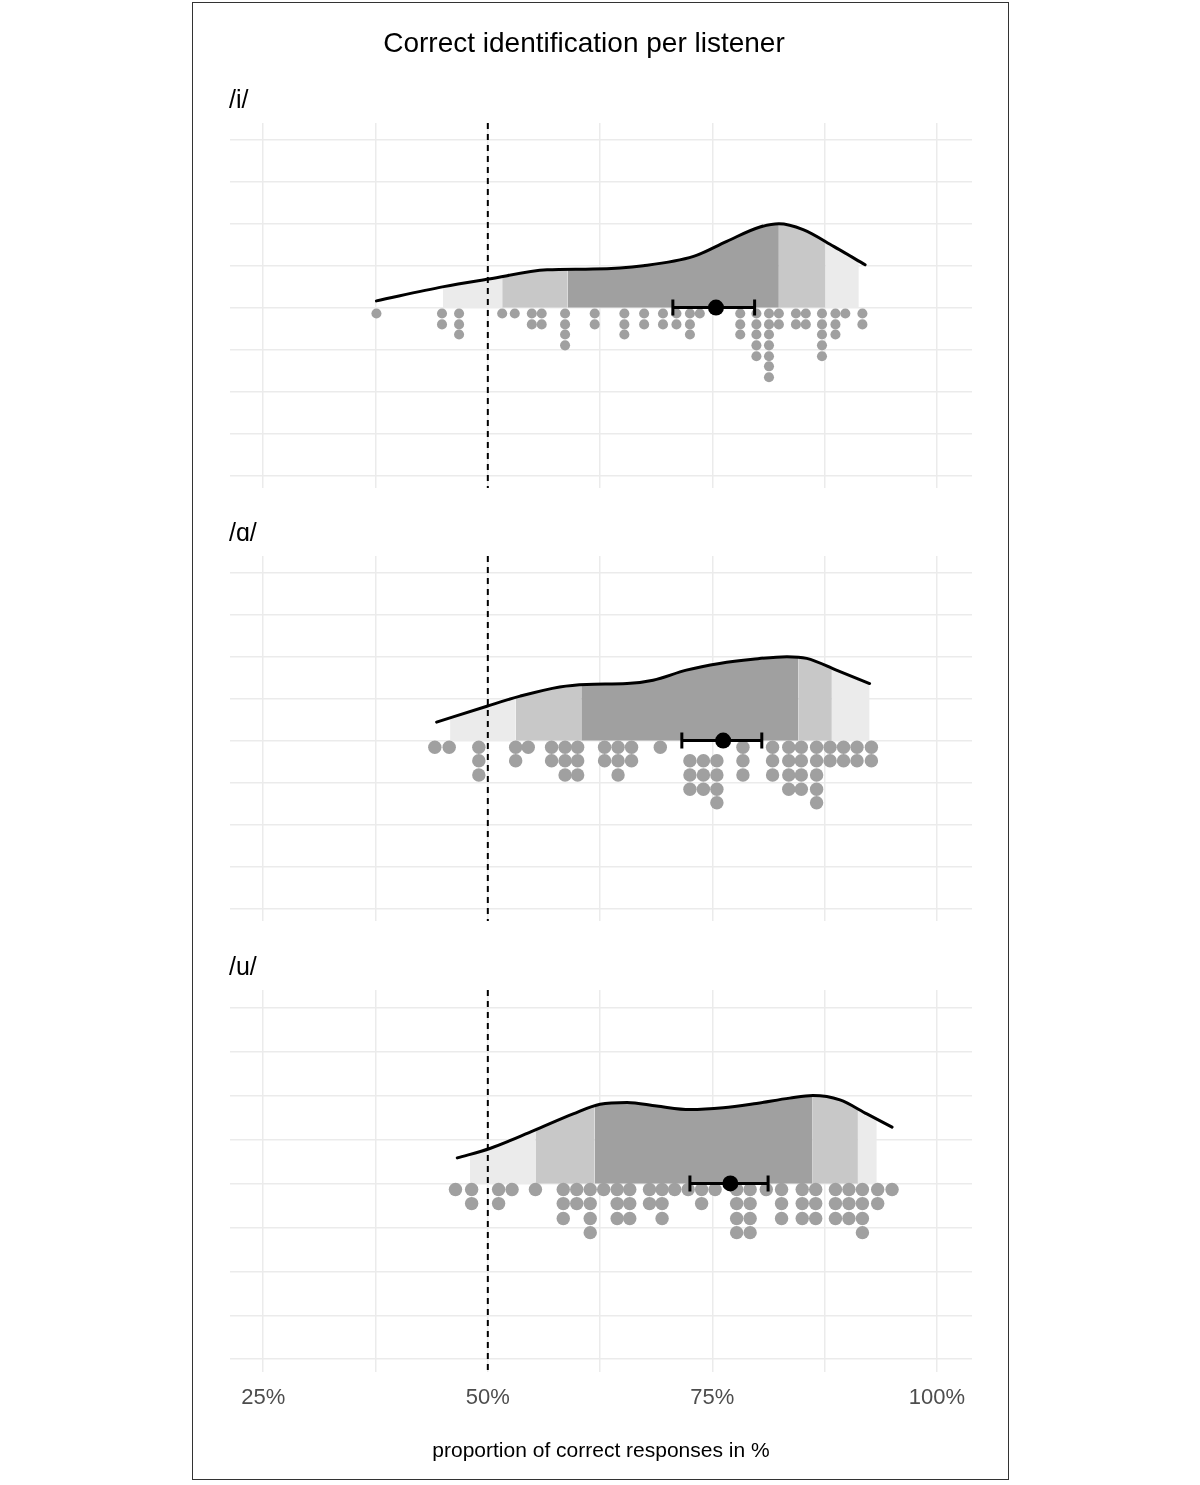  I want to click on chart-title: Correct identification per listener, so click(584, 43).